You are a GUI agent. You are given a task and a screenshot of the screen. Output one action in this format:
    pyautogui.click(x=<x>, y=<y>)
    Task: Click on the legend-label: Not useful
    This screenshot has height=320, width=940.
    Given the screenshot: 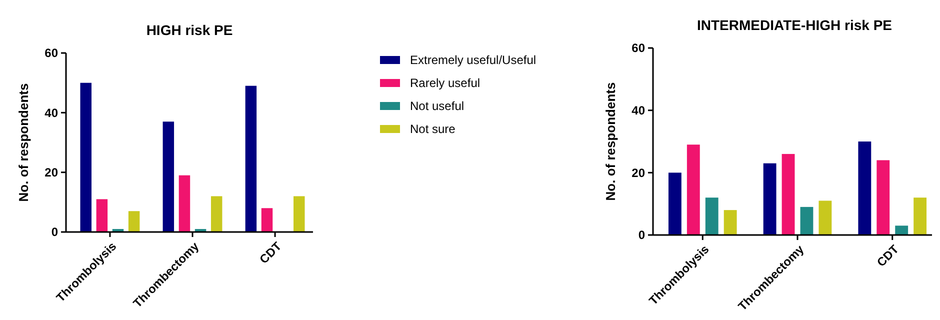 What is the action you would take?
    pyautogui.click(x=437, y=106)
    